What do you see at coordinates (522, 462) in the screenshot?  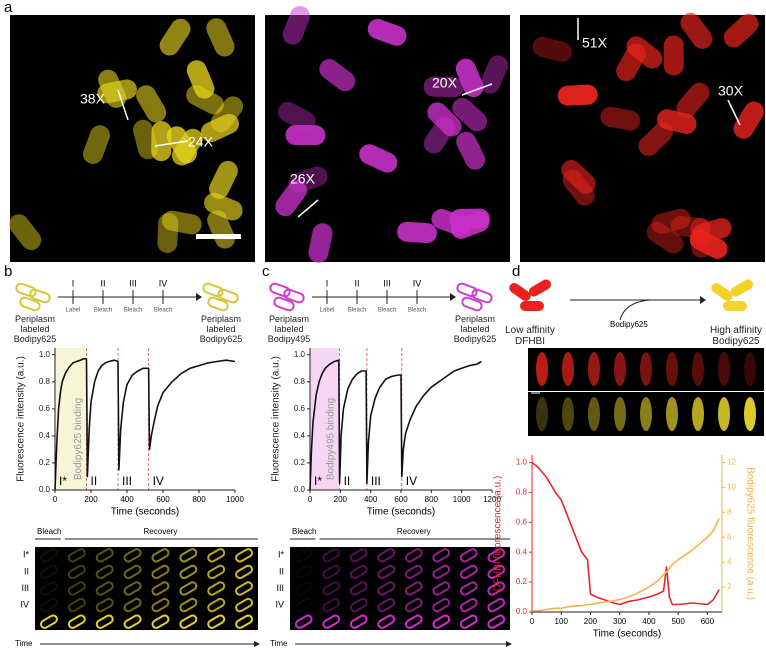 I see `y-tick-label: 1.0` at bounding box center [522, 462].